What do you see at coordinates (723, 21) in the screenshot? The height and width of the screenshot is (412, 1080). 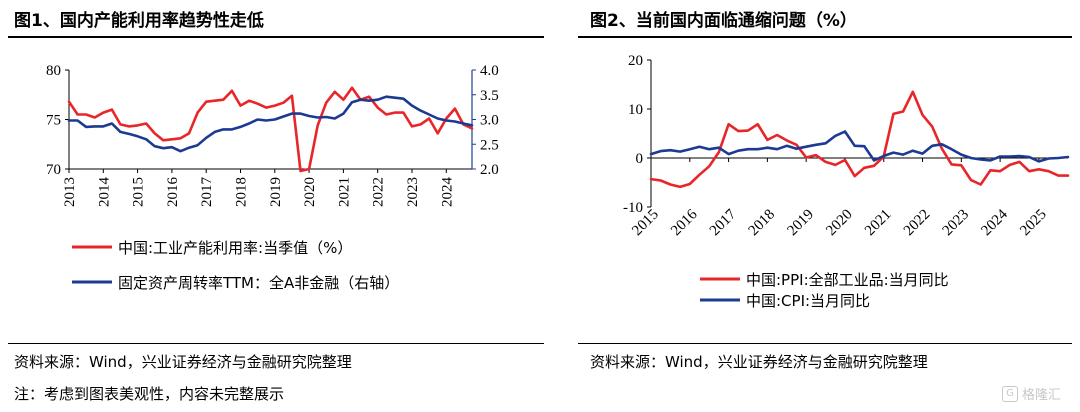 I see `chart2-title: 图2、当前国内面临通缩问题（%）` at bounding box center [723, 21].